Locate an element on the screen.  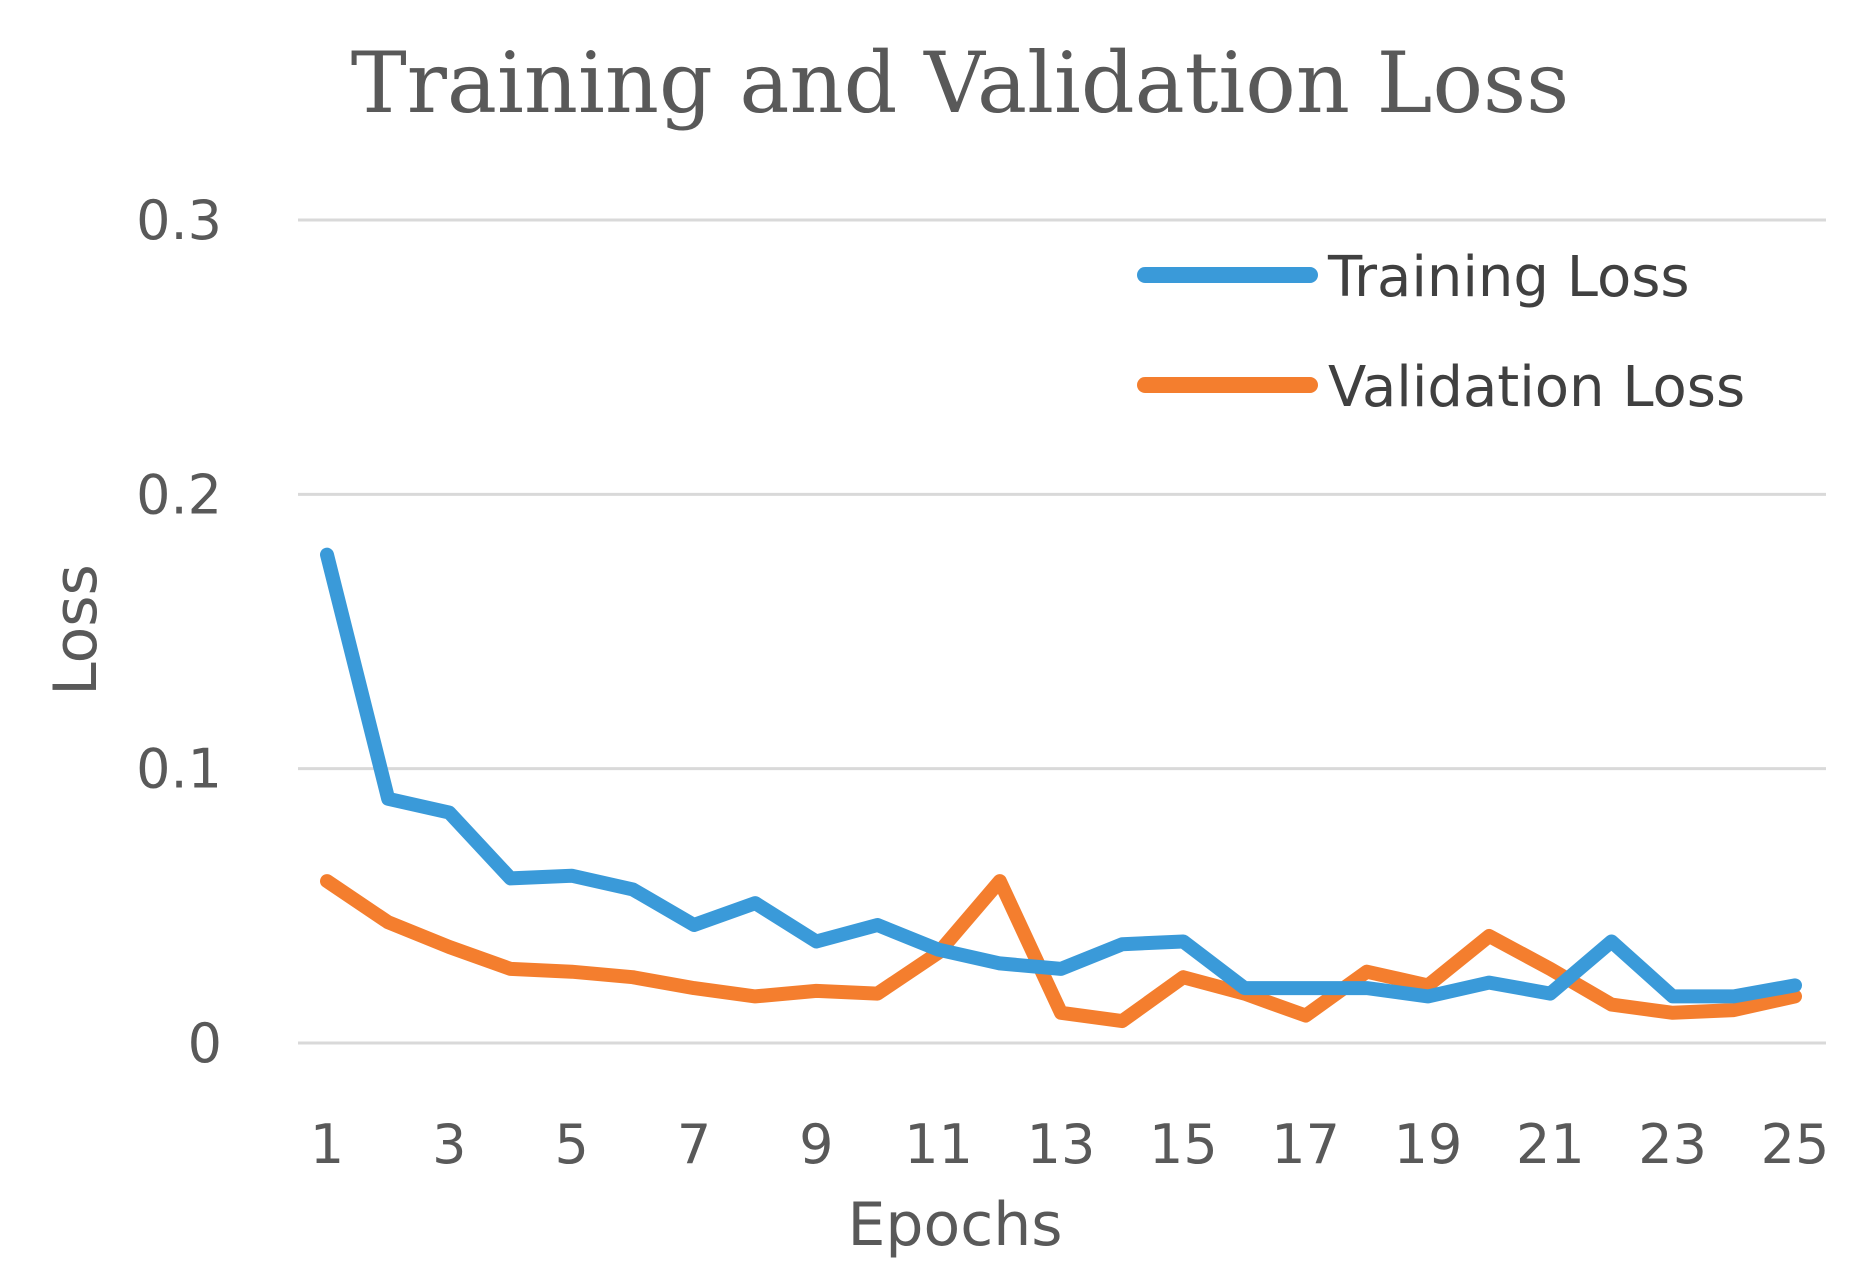
legend-label-training-loss: Training Loss is located at coordinates (1508, 277).